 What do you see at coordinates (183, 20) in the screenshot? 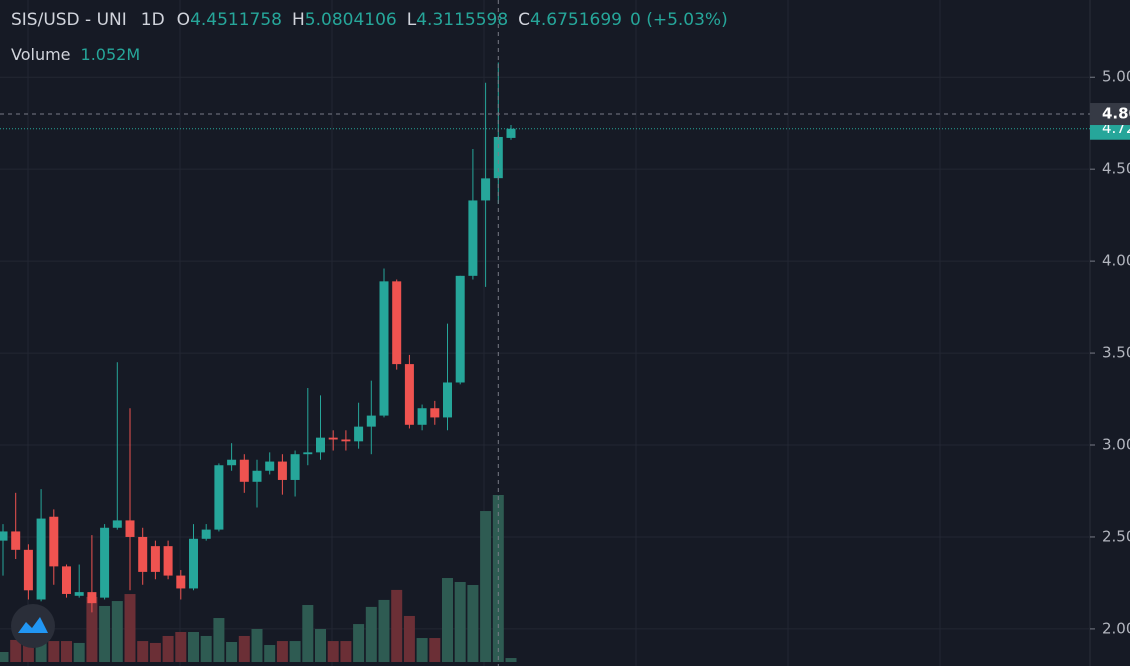
I see `ohlc-letter: O` at bounding box center [183, 20].